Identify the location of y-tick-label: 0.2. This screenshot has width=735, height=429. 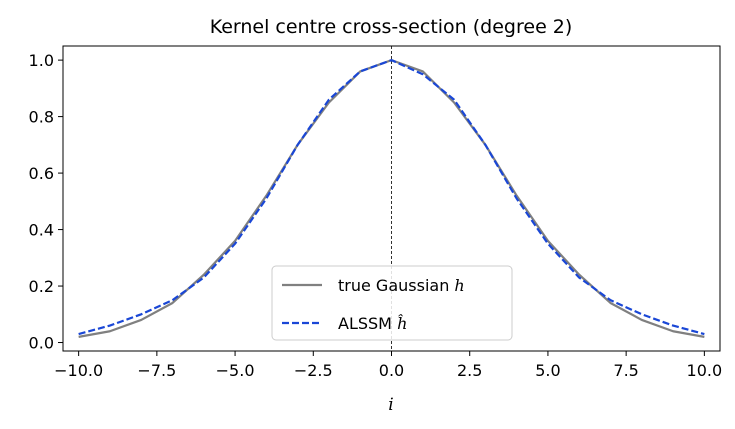
(41, 286).